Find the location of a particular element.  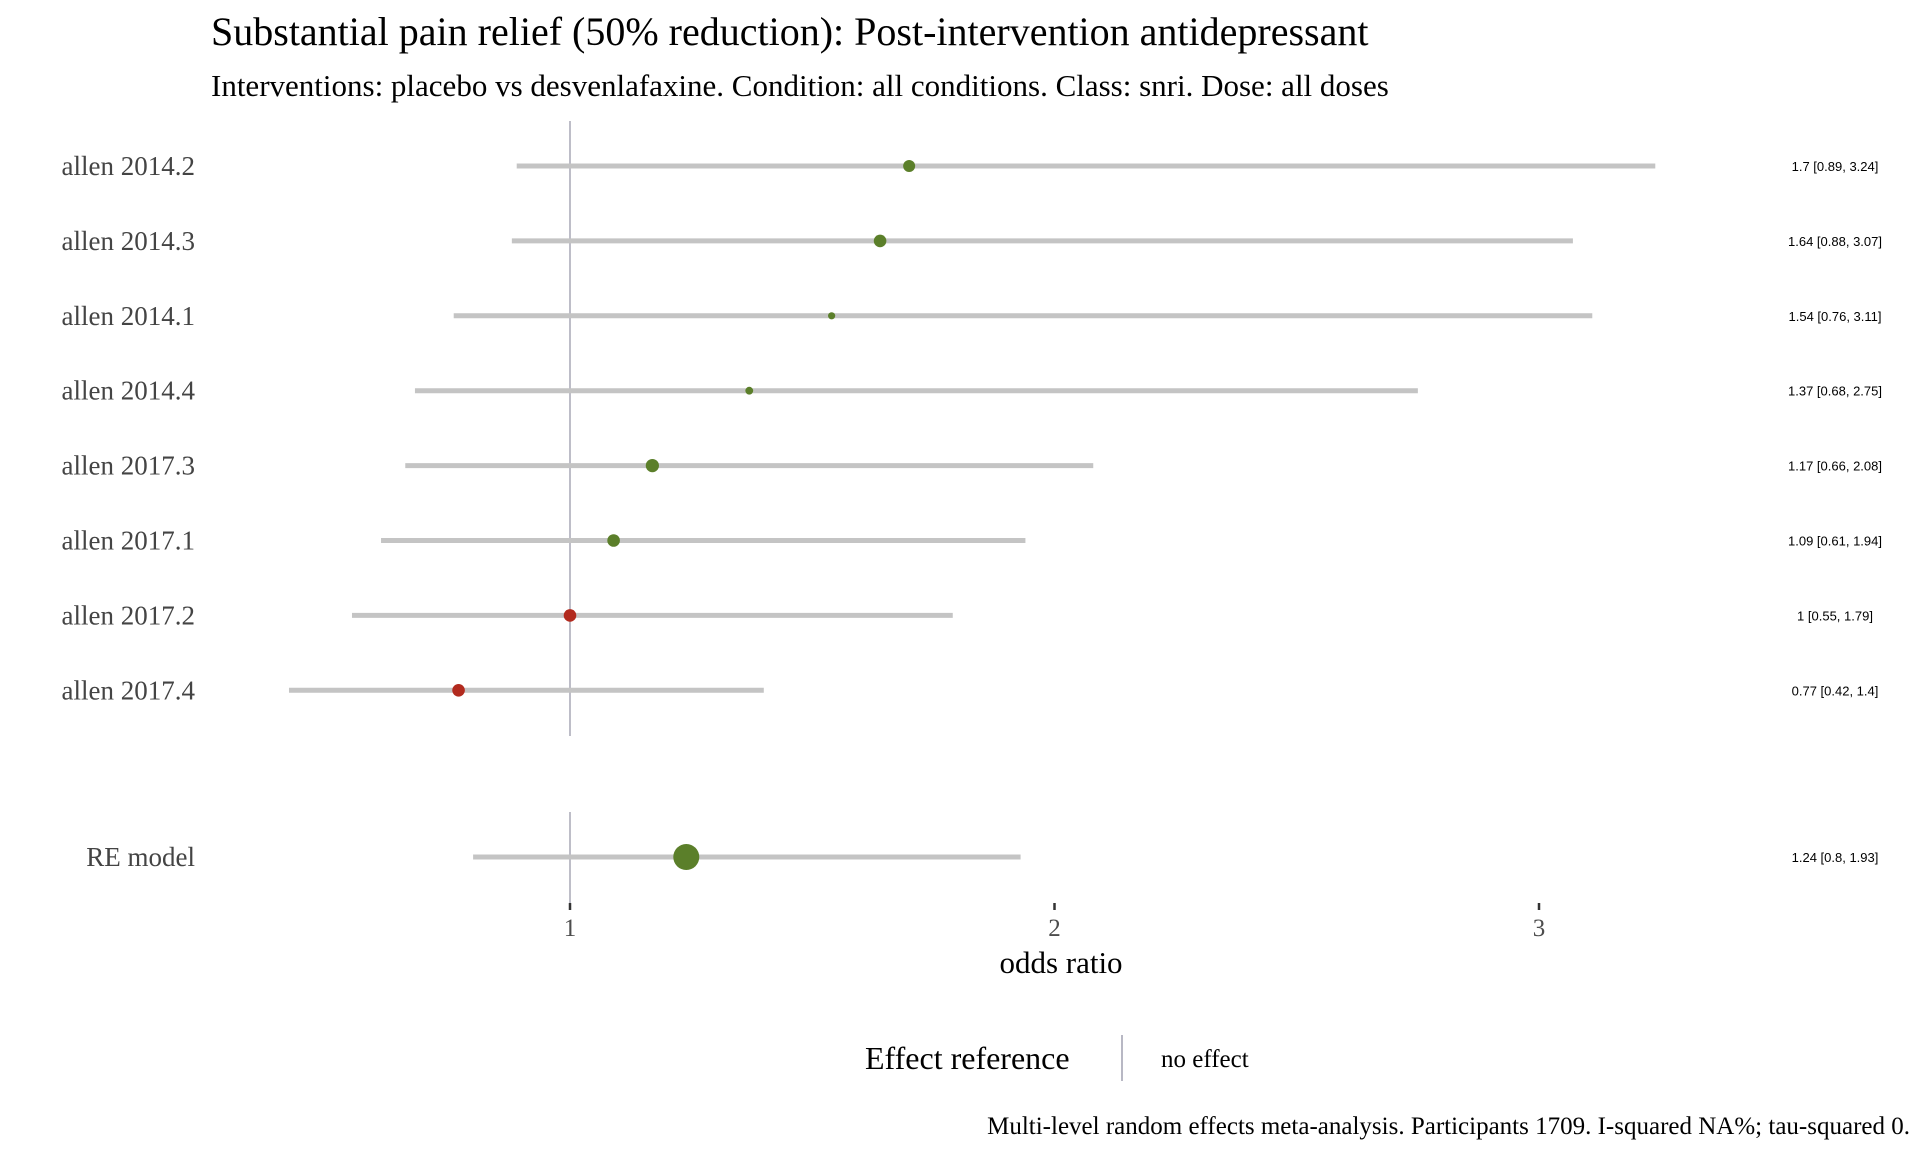

ci-label: 1.7 [0.89, 3.24] is located at coordinates (1835, 166).